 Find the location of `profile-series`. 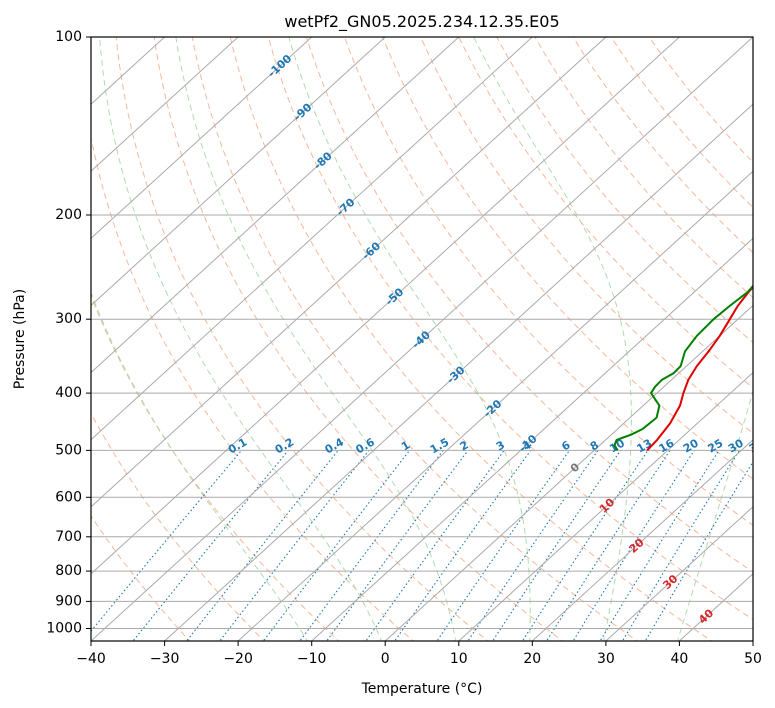

profile-series is located at coordinates (683, 368).